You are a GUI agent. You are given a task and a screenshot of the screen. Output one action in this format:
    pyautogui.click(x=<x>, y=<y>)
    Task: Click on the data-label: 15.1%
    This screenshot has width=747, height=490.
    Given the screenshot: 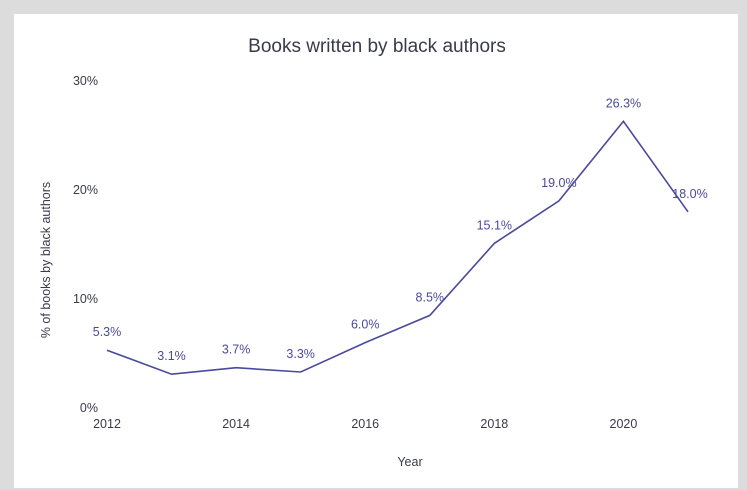 What is the action you would take?
    pyautogui.click(x=494, y=225)
    